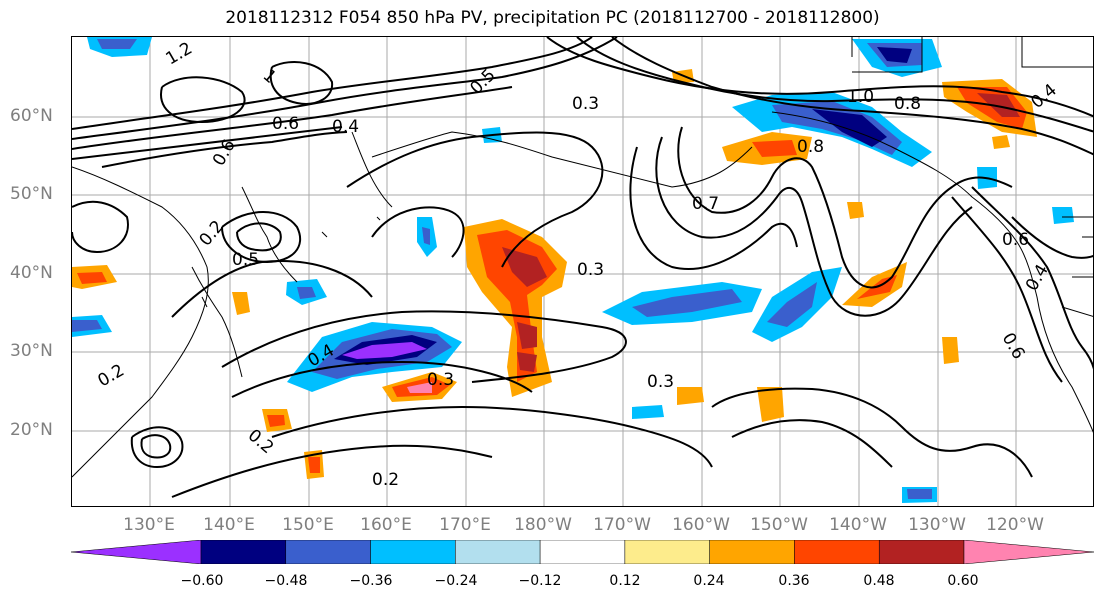 The image size is (1105, 601). Describe the element at coordinates (465, 525) in the screenshot. I see `lon-label-170e: 170°E` at that location.